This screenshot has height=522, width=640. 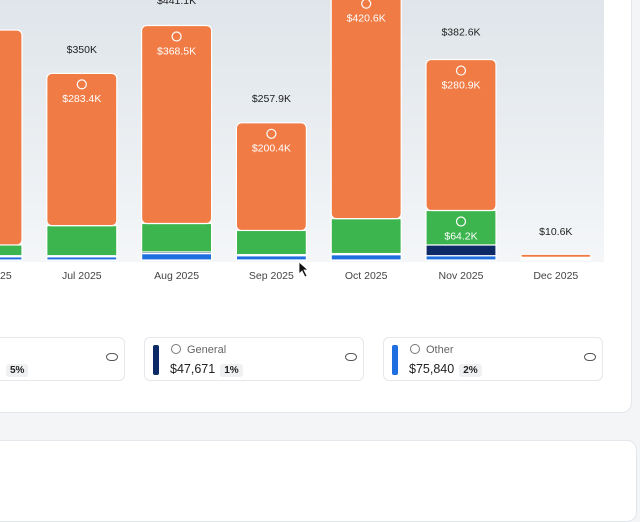 I want to click on card-value: $47,671 1%, so click(x=206, y=369).